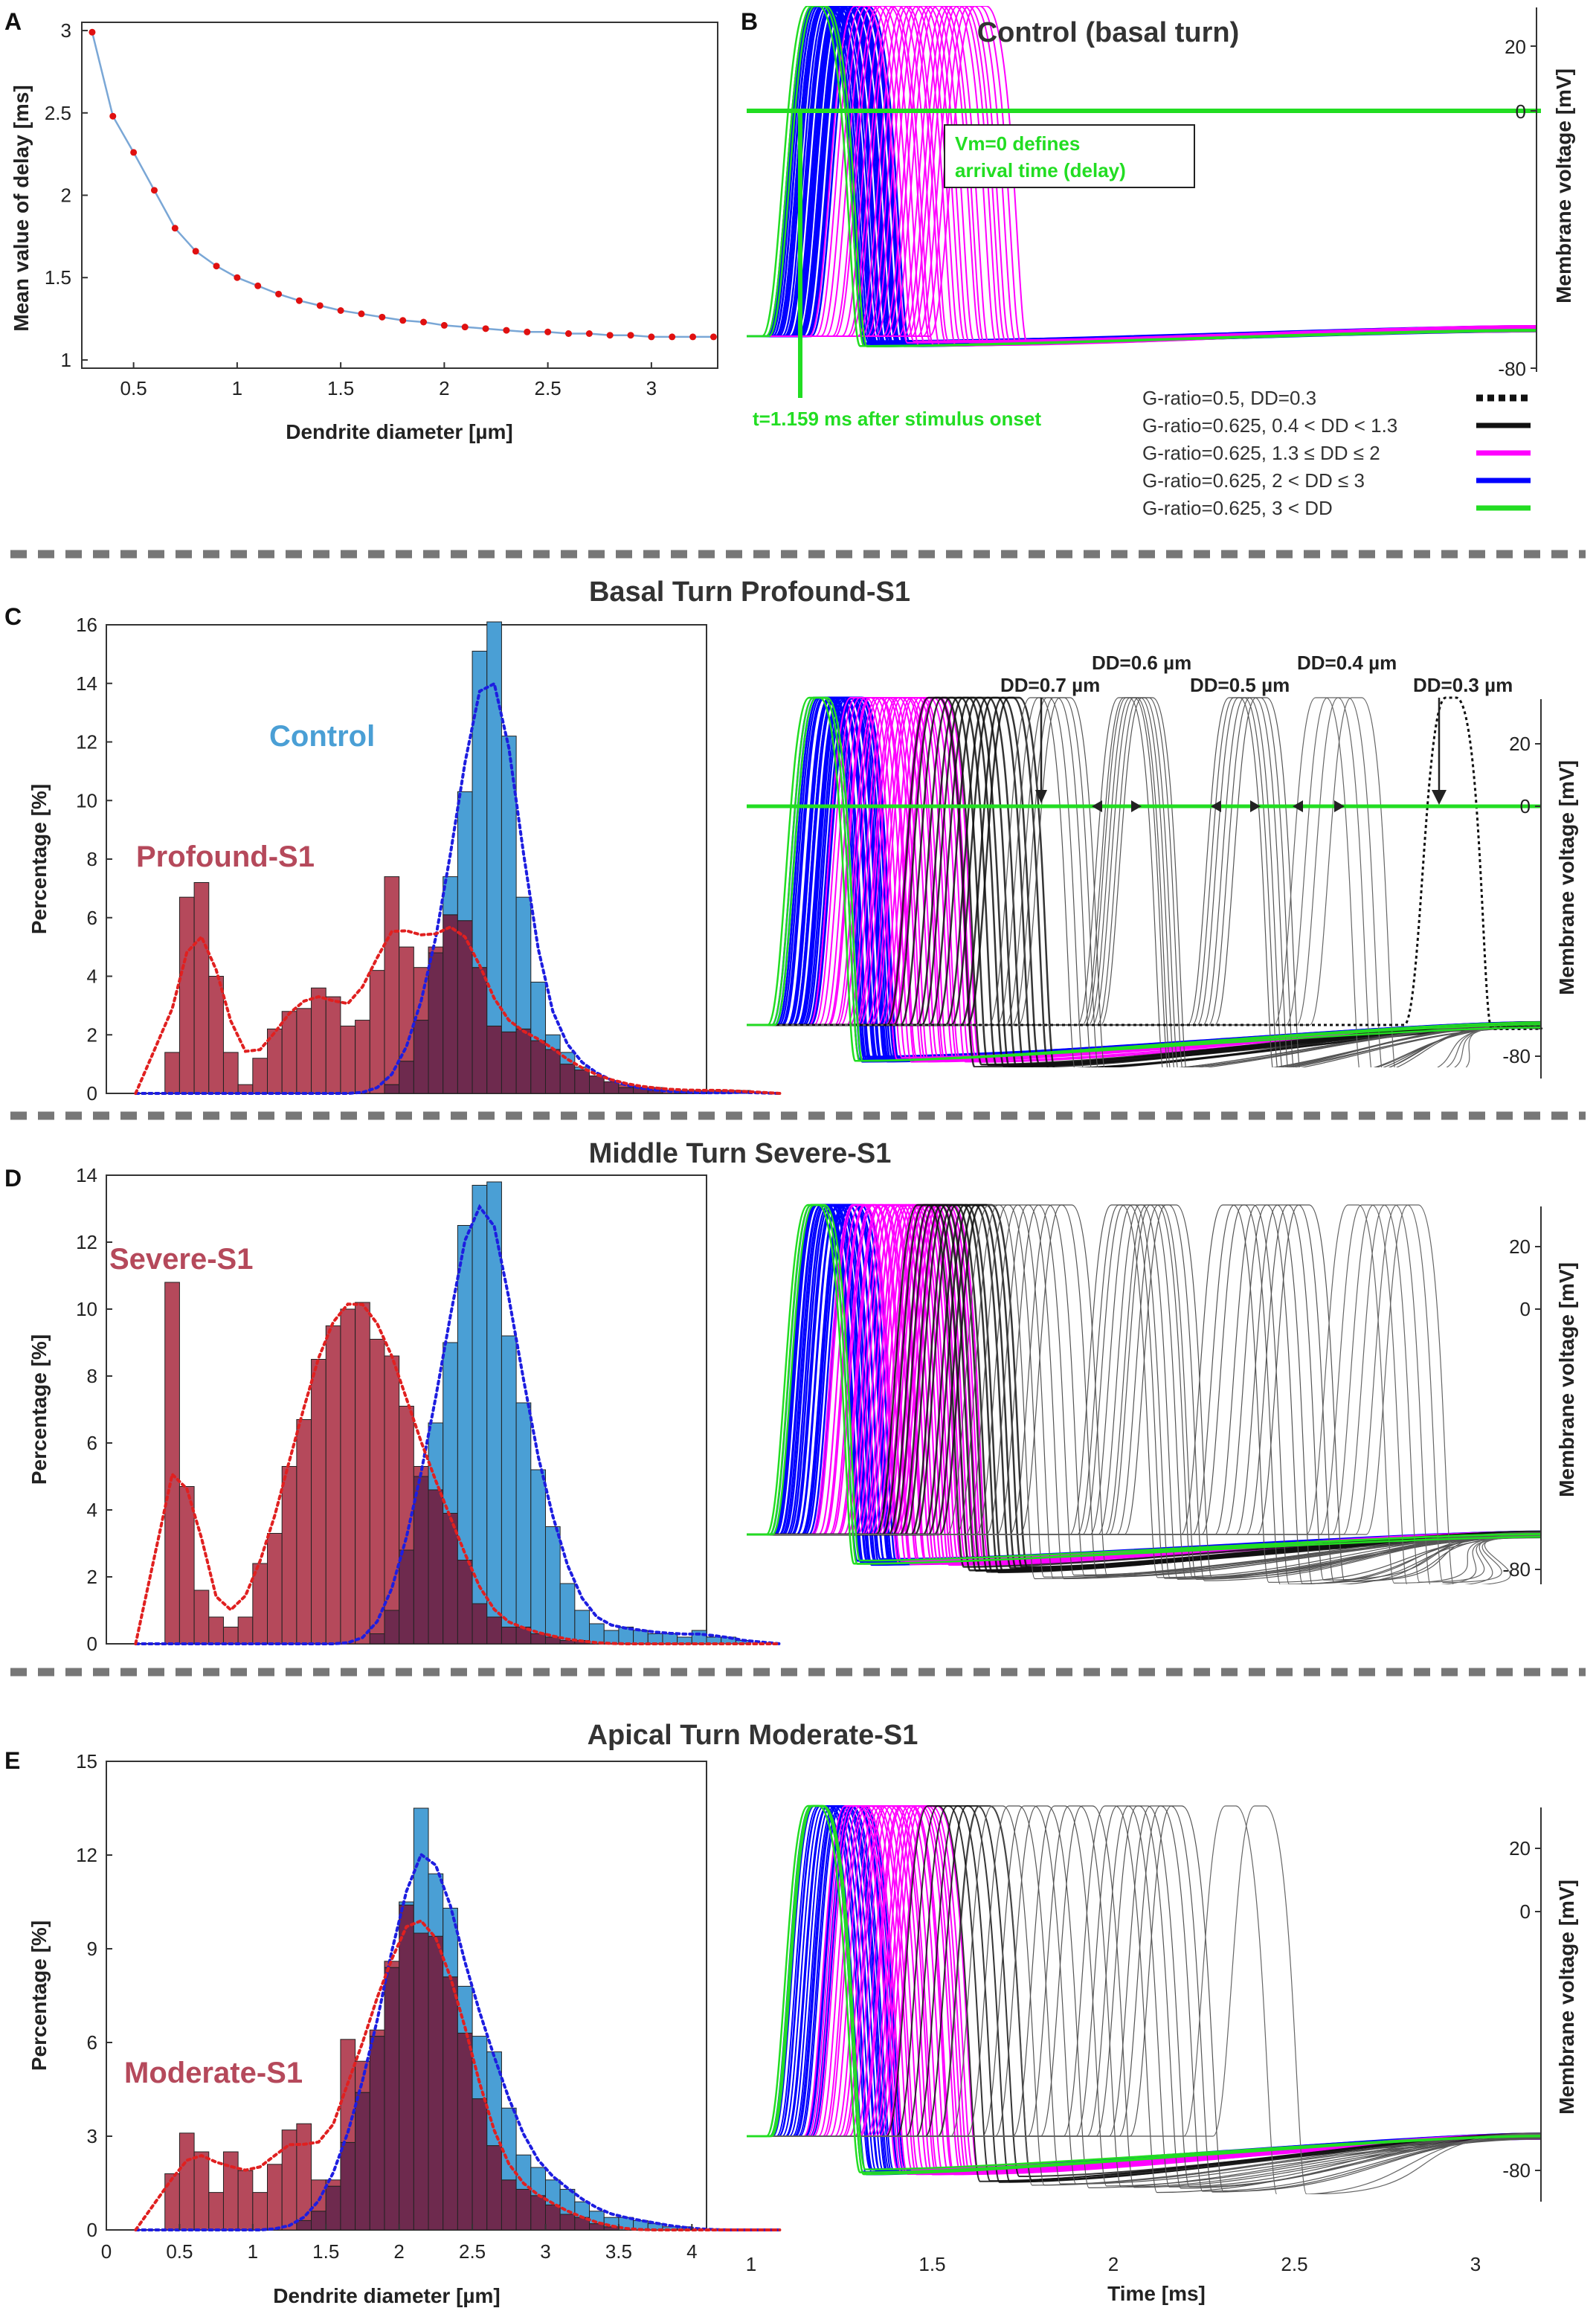 The height and width of the screenshot is (2311, 1596). What do you see at coordinates (39, 859) in the screenshot?
I see `panel-c-ylabel: Percentage [%]` at bounding box center [39, 859].